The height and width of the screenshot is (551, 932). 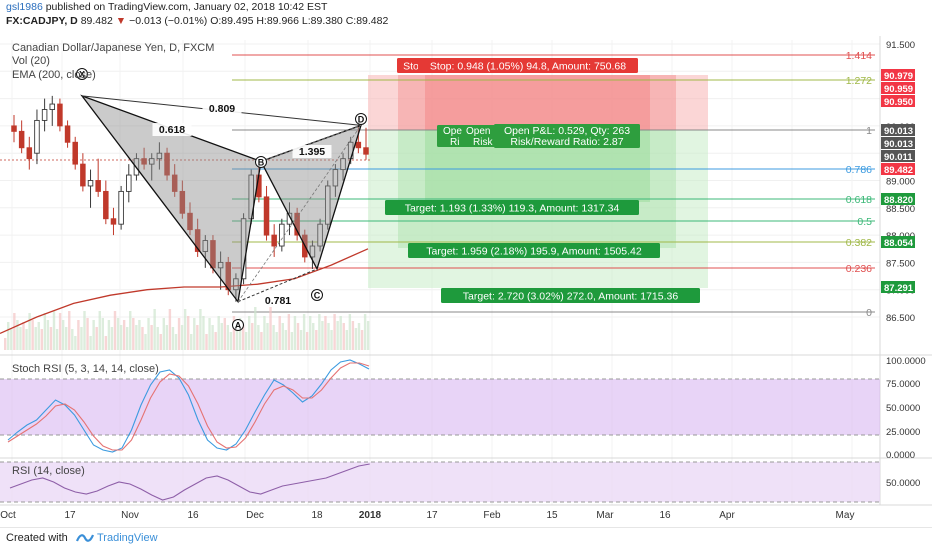 What do you see at coordinates (903, 432) in the screenshot?
I see `stoch-axis-tick: 25.0000` at bounding box center [903, 432].